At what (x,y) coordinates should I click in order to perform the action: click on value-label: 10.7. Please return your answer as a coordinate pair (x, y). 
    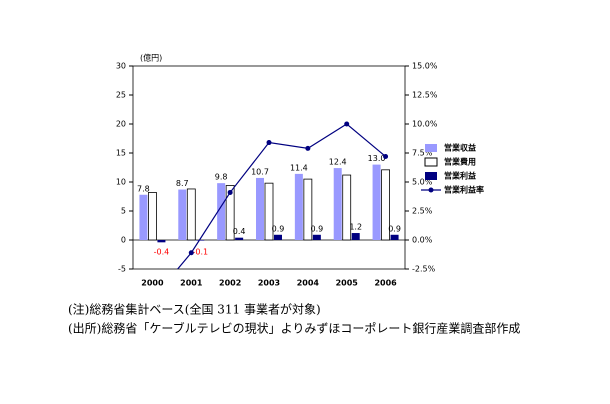
    Looking at the image, I should click on (260, 171).